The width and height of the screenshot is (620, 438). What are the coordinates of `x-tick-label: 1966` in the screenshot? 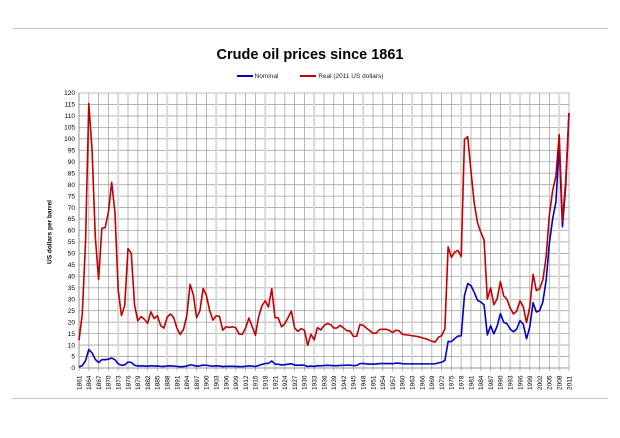 It's located at (422, 382).